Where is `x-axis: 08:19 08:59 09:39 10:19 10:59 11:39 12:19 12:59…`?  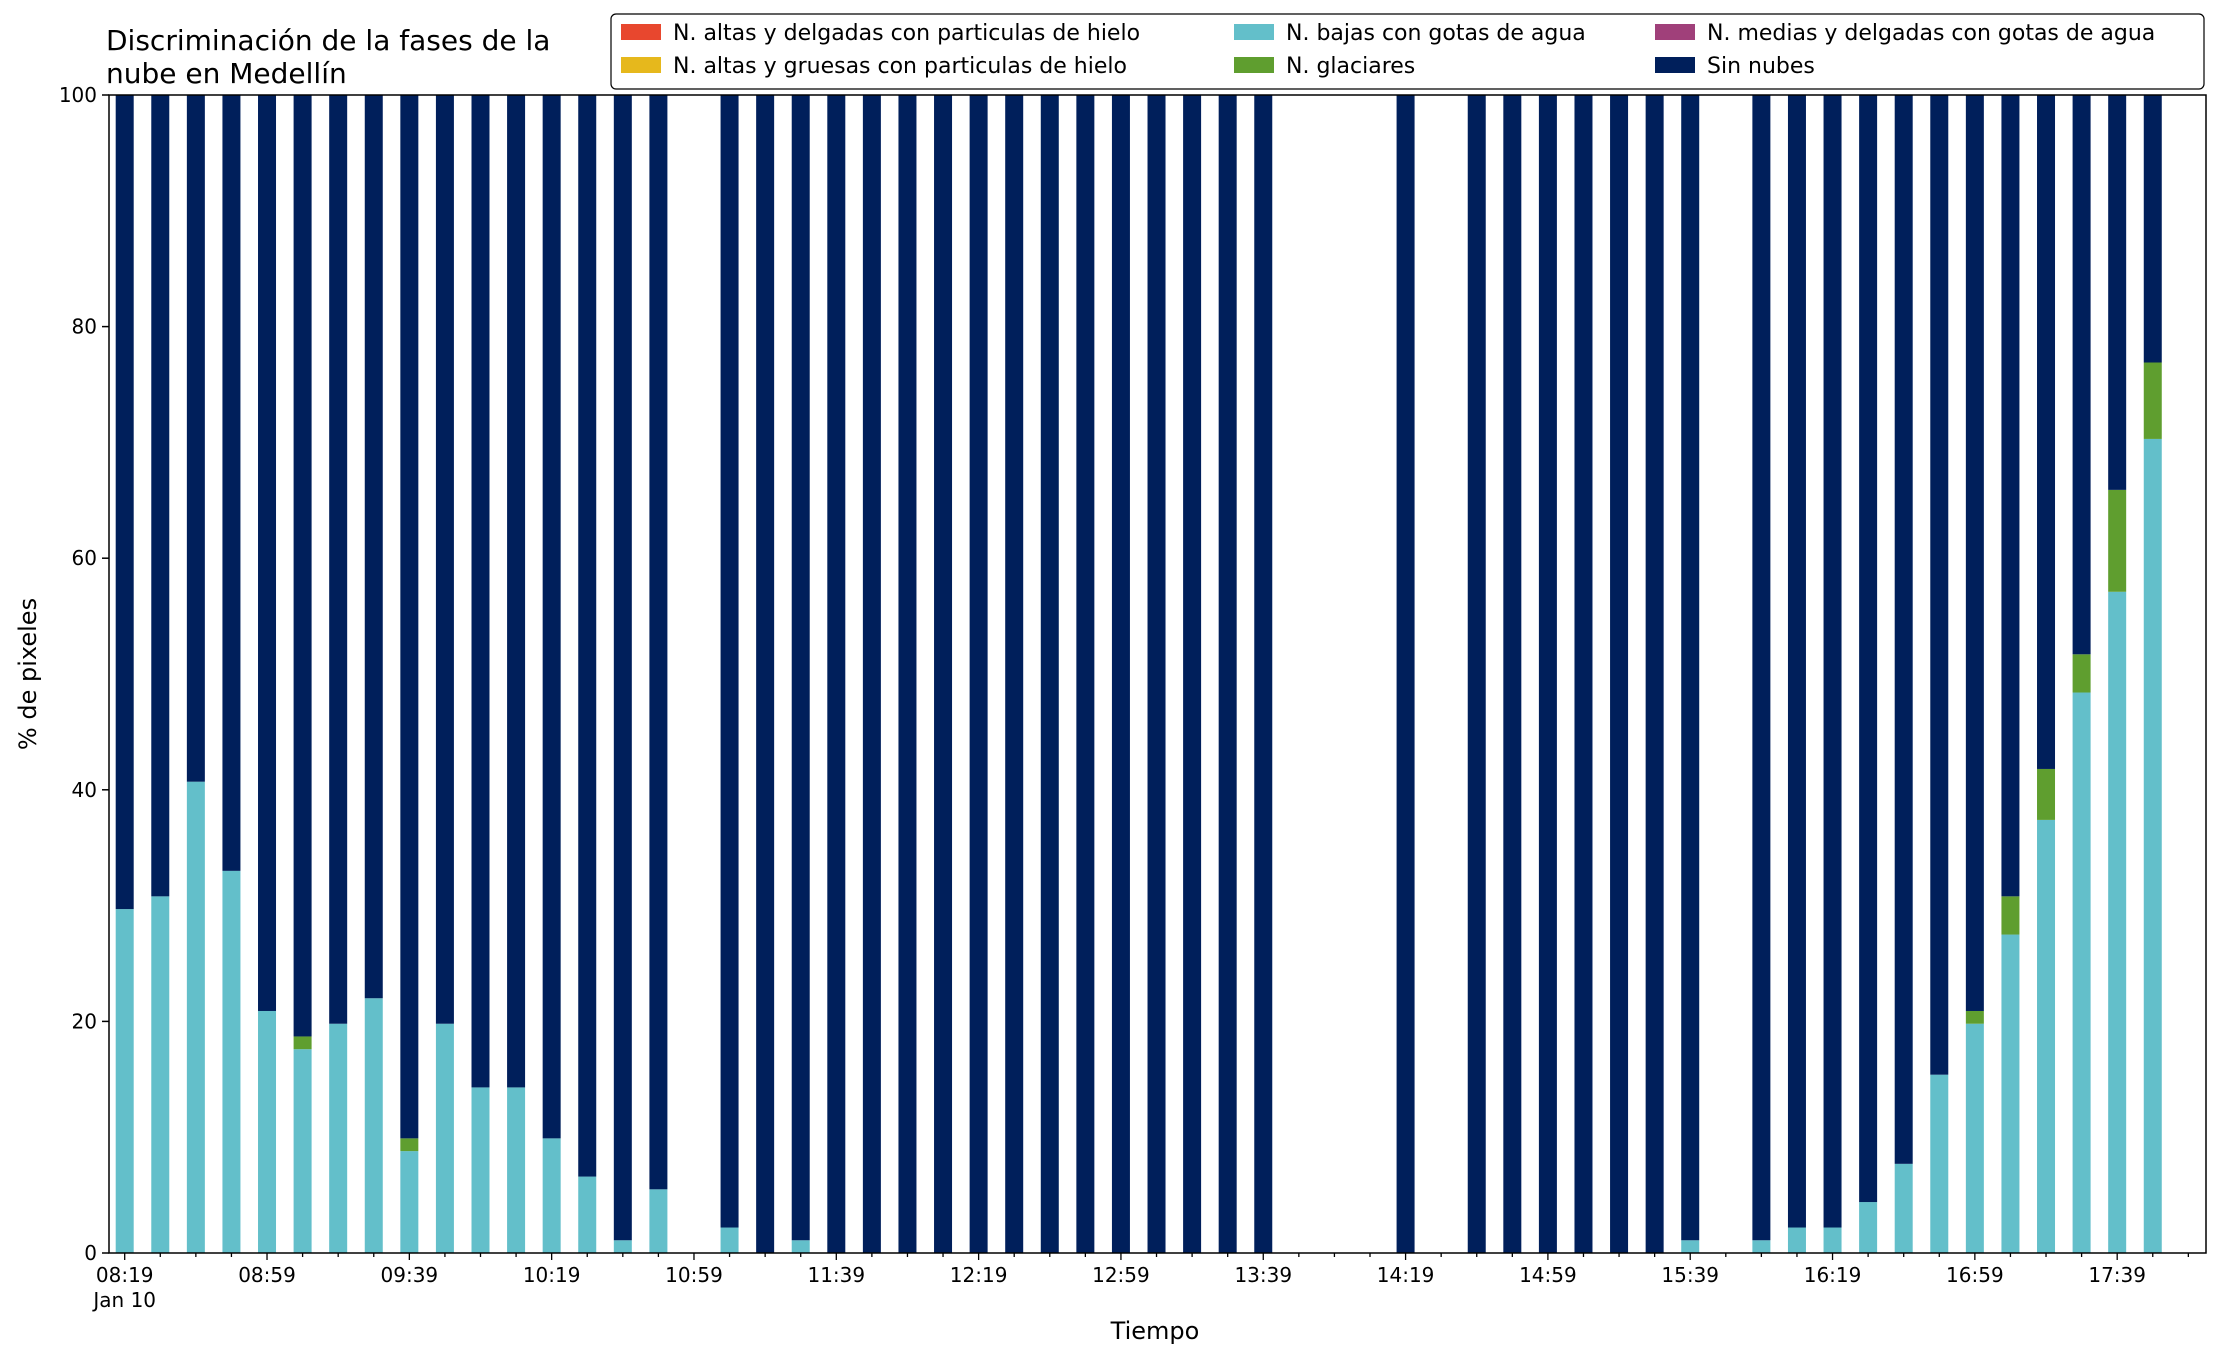
x-axis: 08:19 08:59 09:39 10:19 10:59 11:39 12:19 12:59… is located at coordinates (1140, 1282).